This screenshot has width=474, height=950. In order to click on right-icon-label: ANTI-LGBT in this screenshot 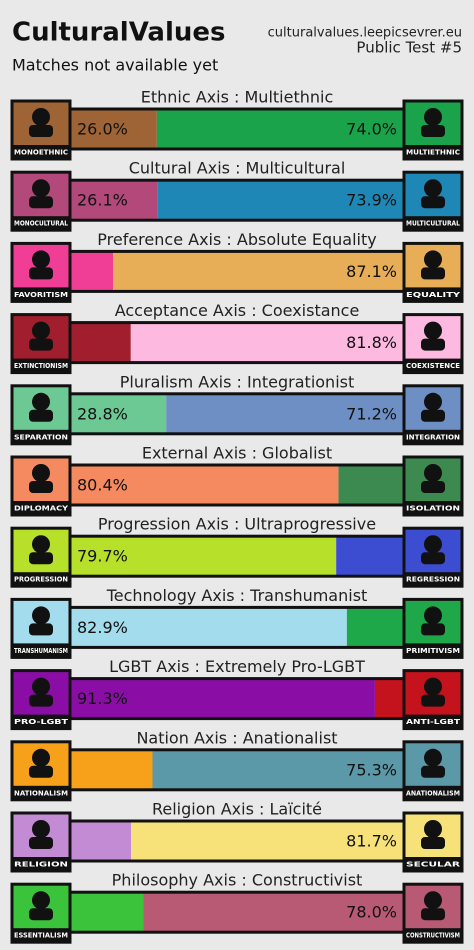, I will do `click(433, 722)`.